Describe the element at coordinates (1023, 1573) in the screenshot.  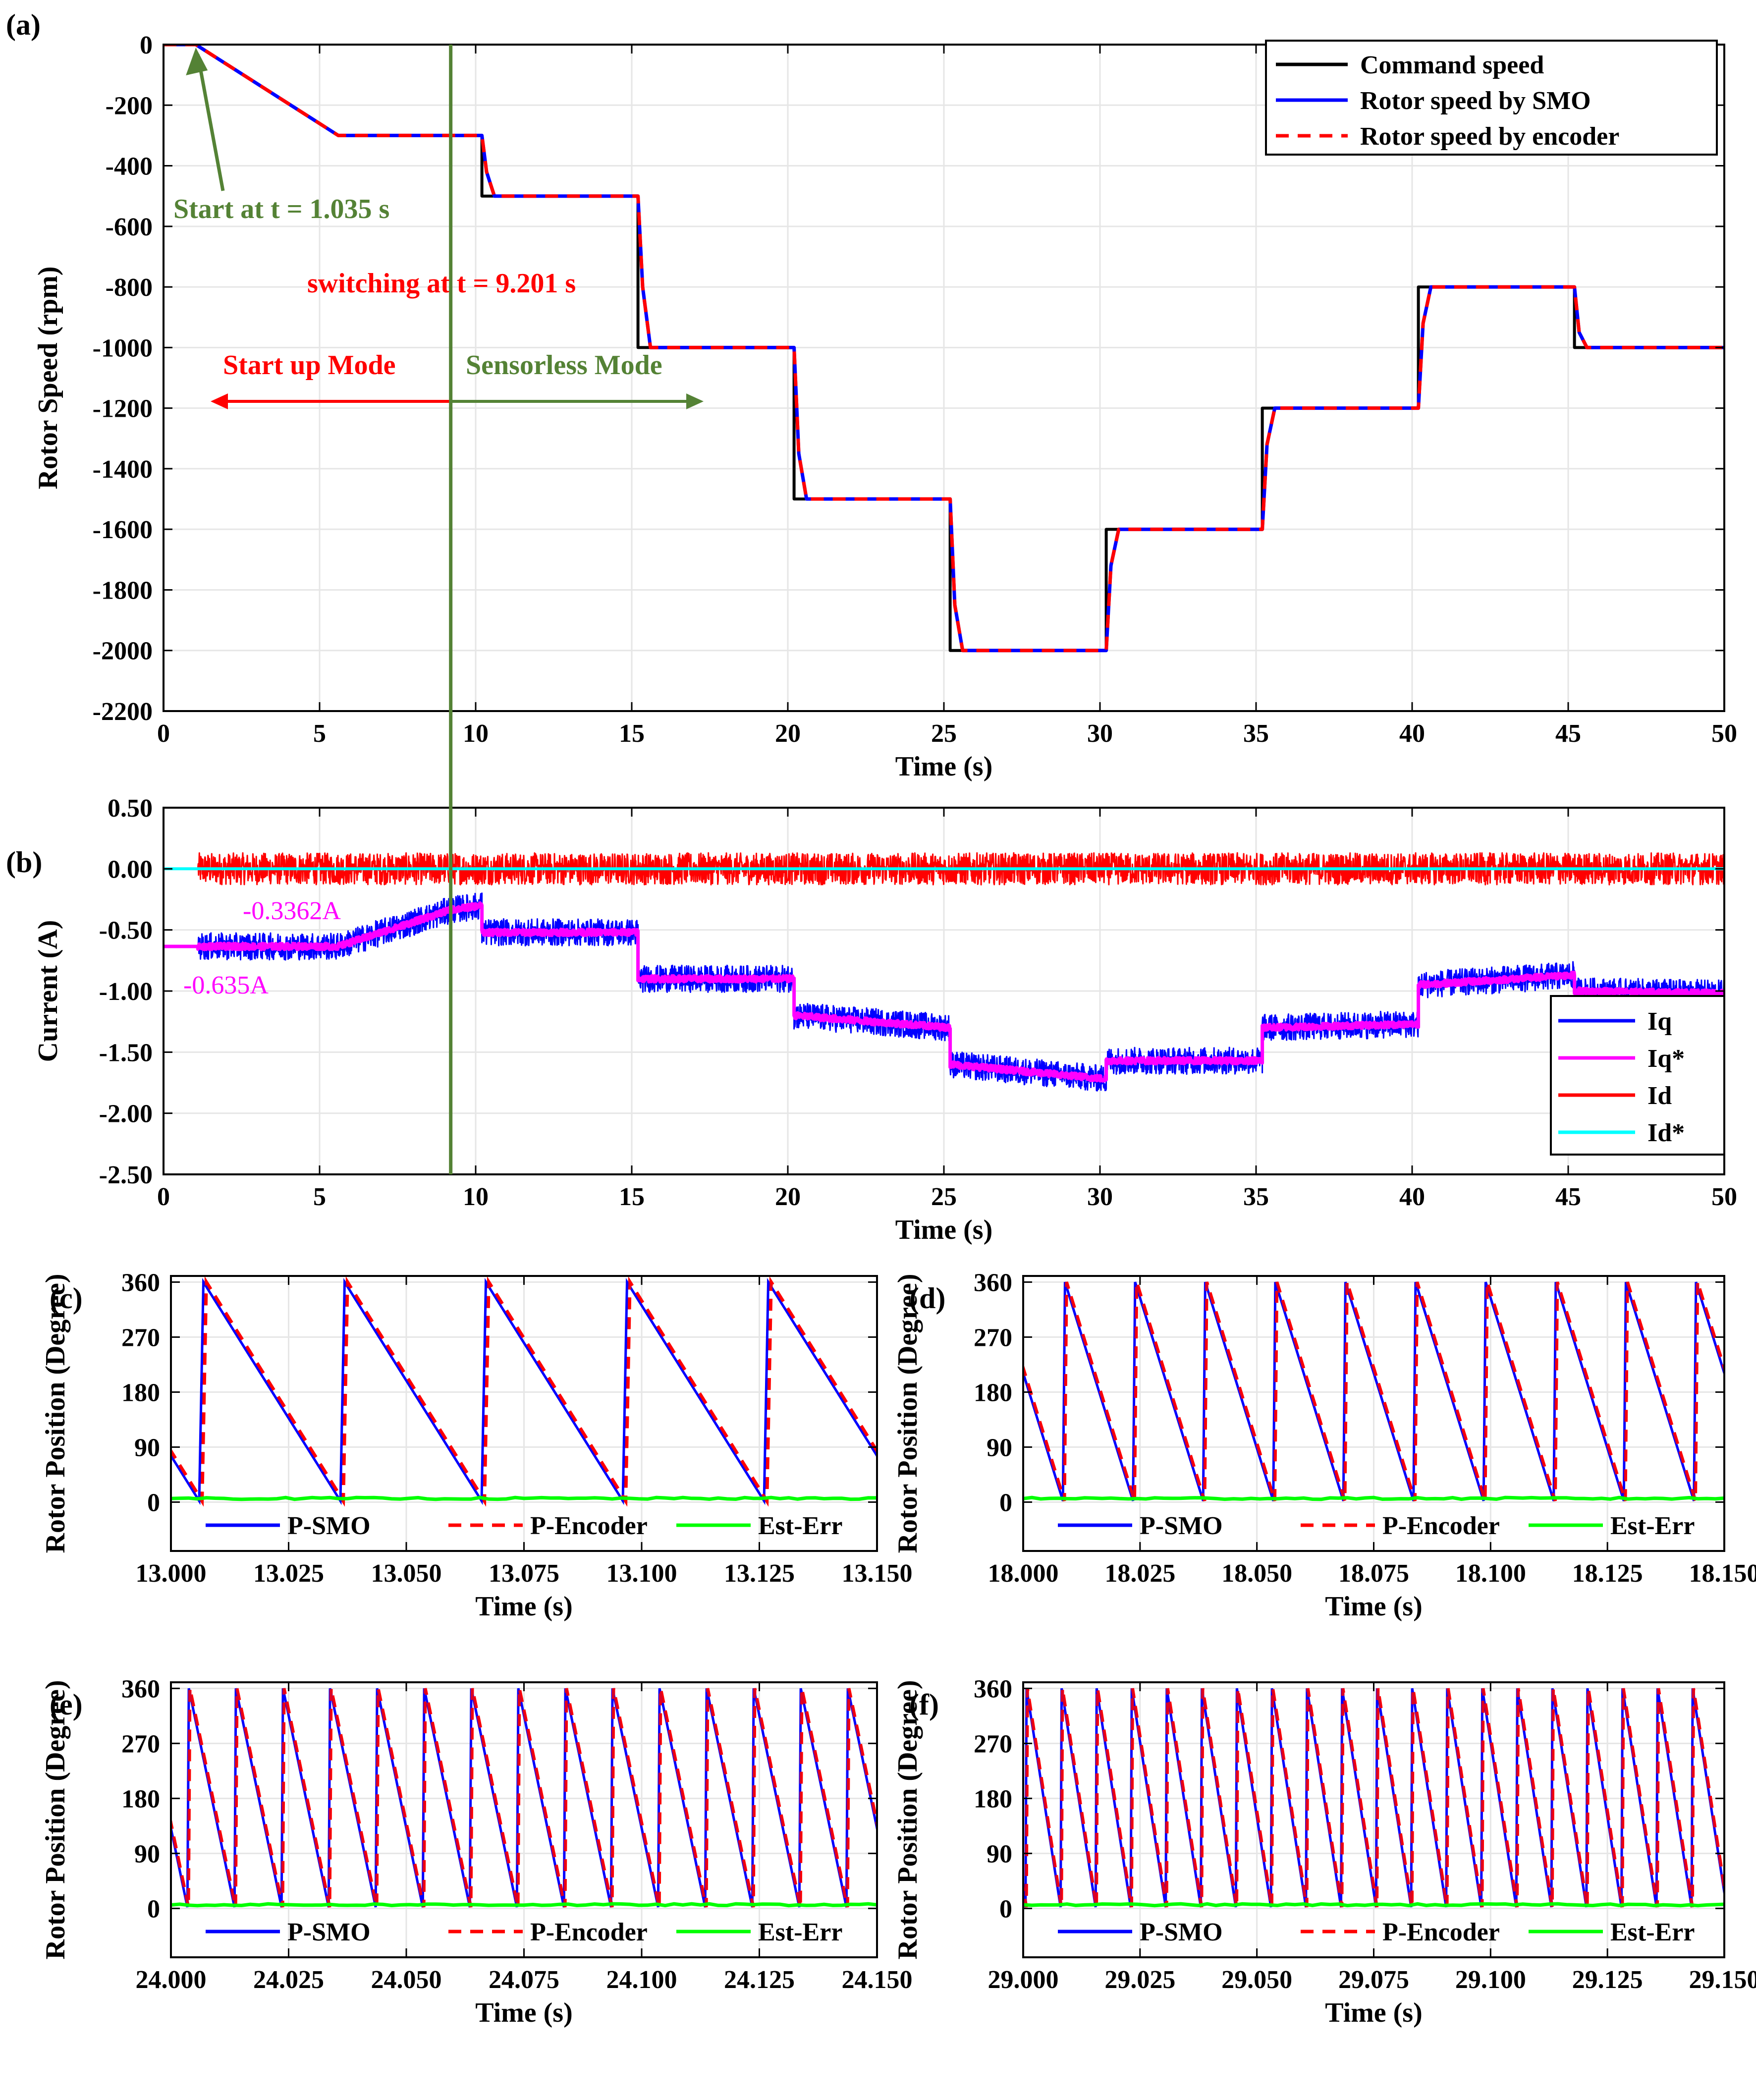
I see `x-tick-label: 18.000` at that location.